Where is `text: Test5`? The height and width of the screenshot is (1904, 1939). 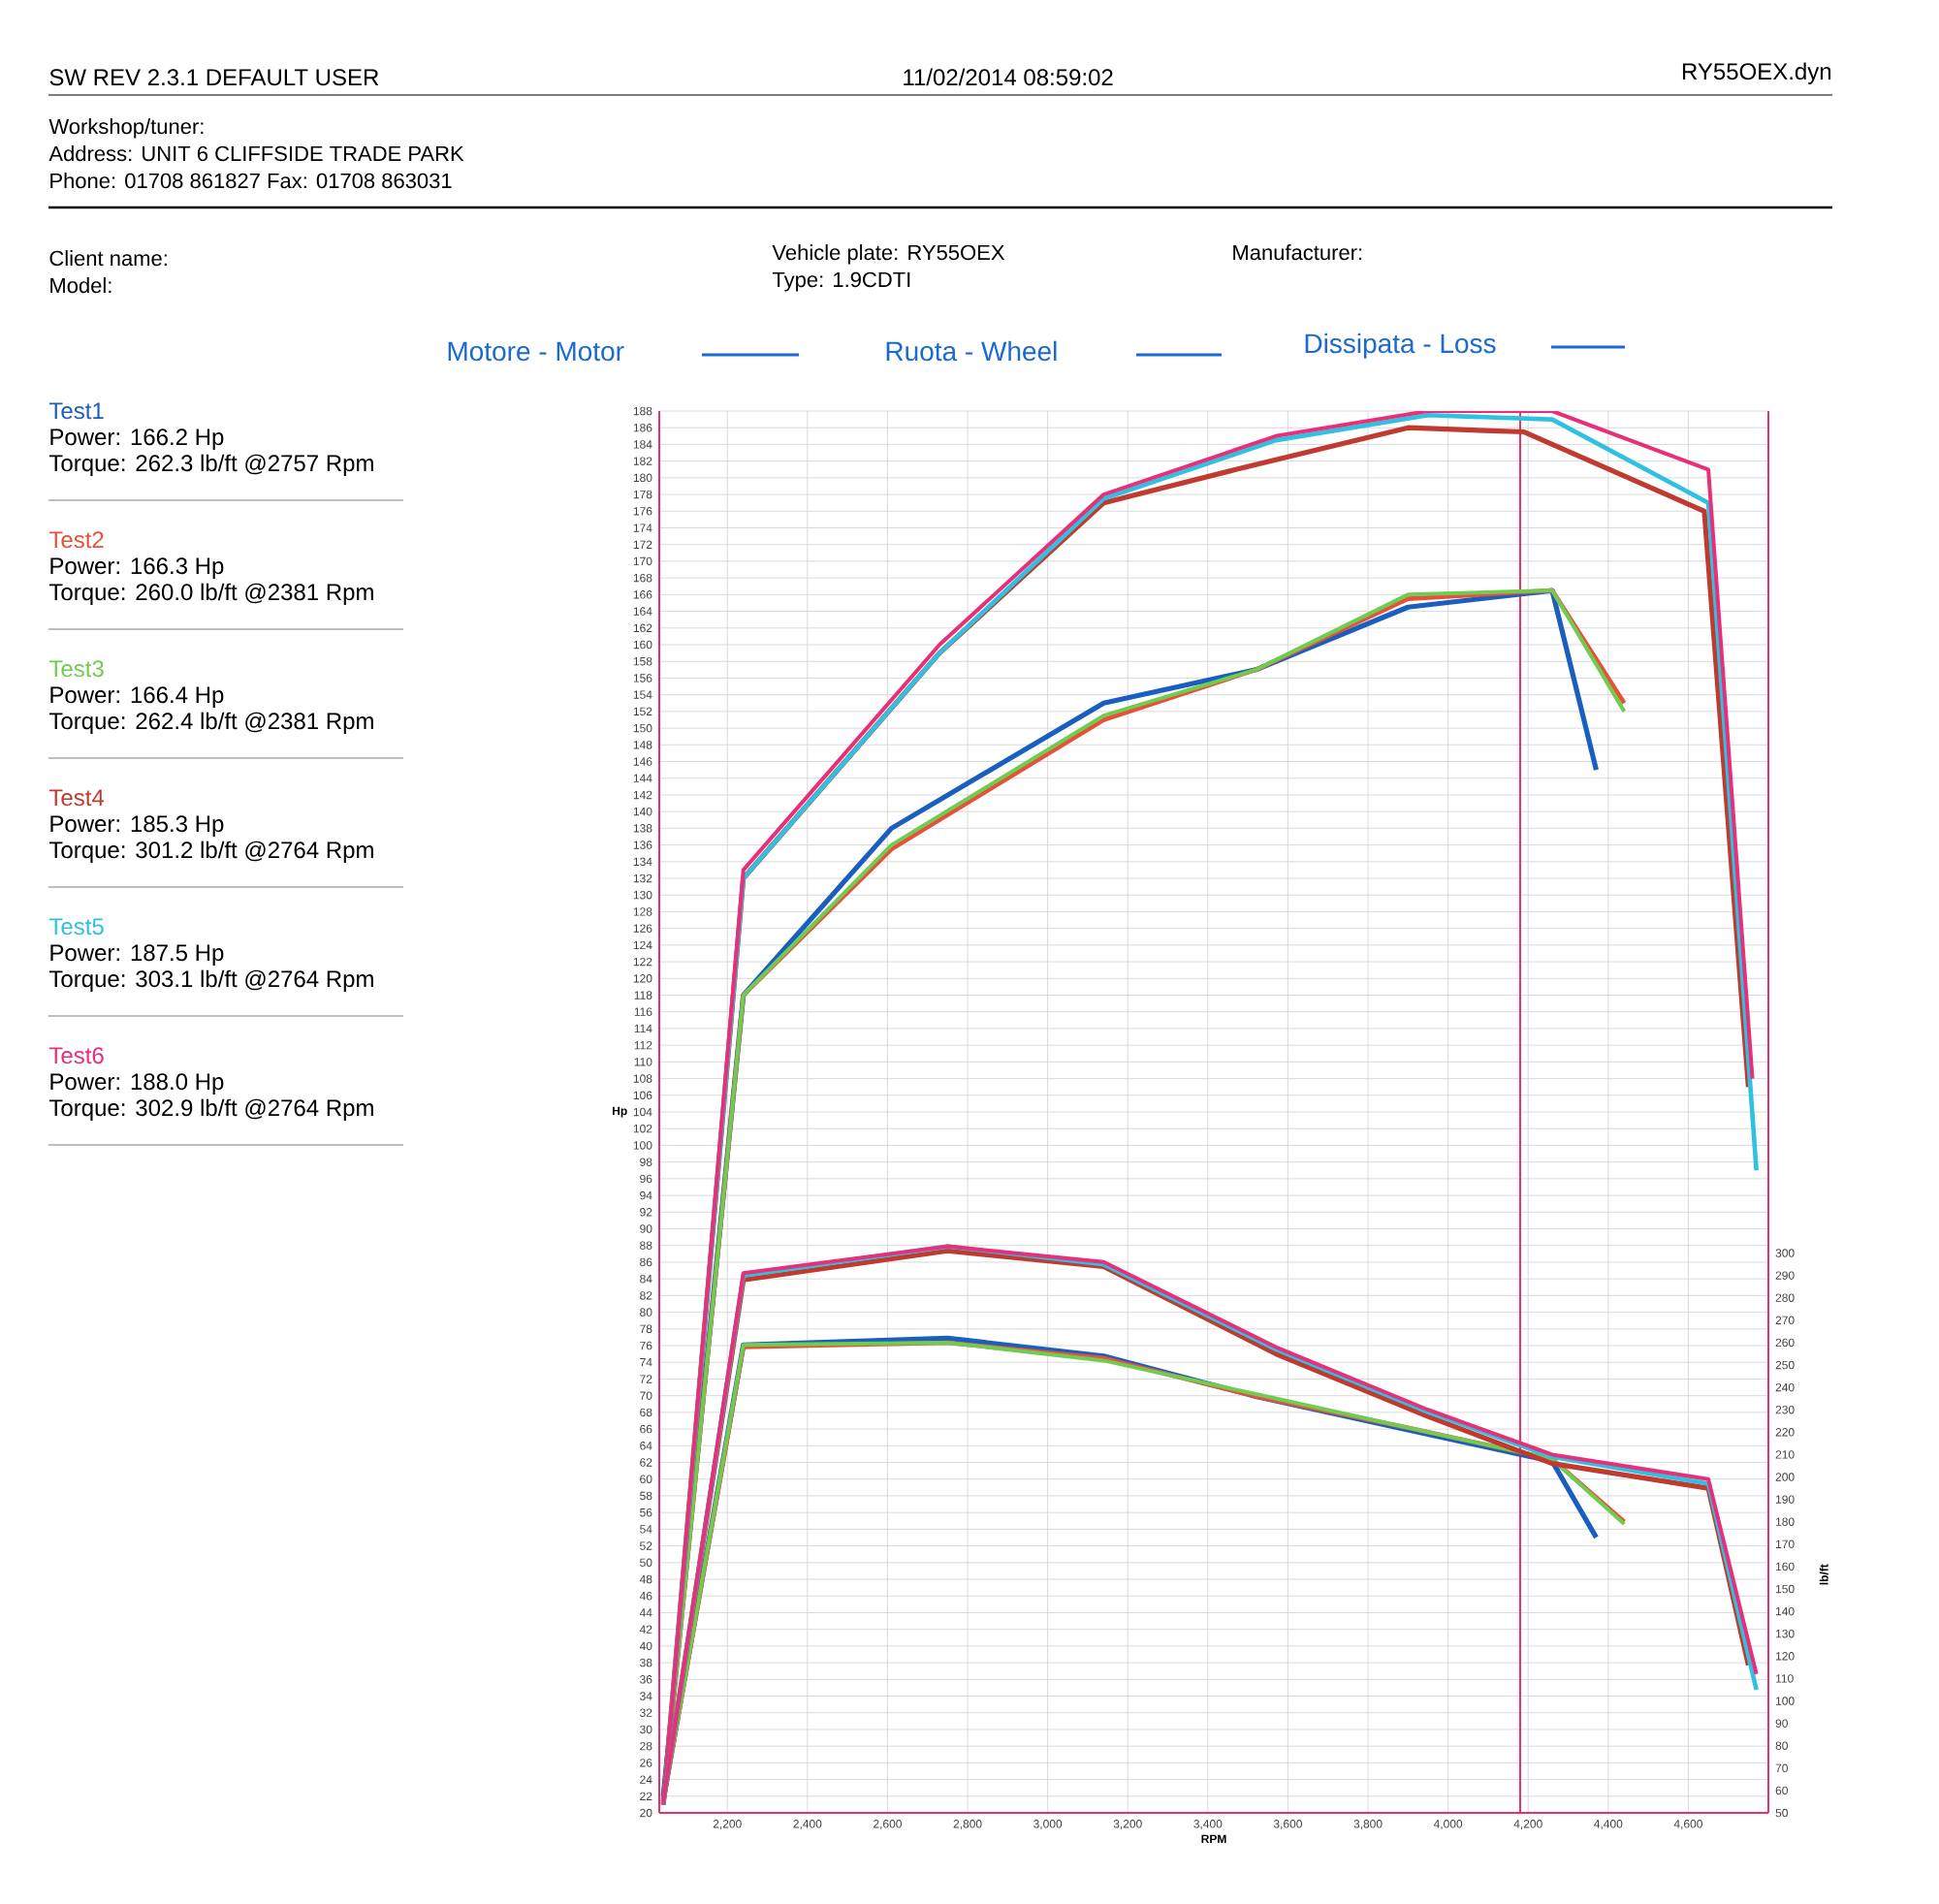 text: Test5 is located at coordinates (76, 927).